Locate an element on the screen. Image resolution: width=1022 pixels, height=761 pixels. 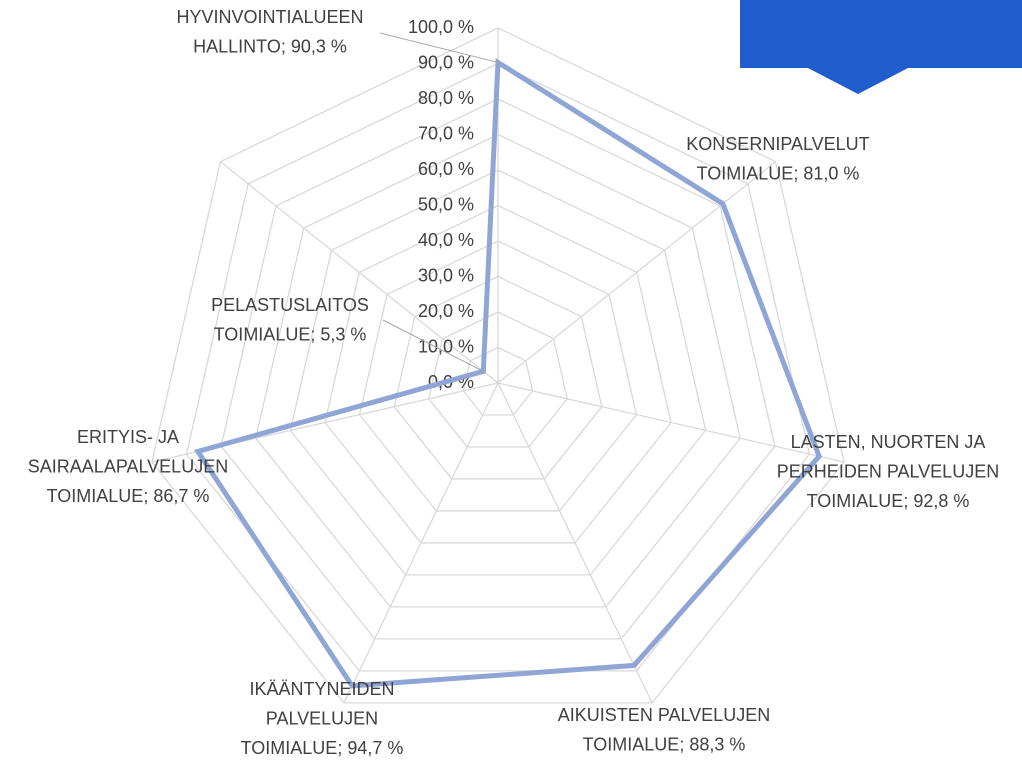
data-label: HALLINTO; 90,3 % is located at coordinates (270, 46).